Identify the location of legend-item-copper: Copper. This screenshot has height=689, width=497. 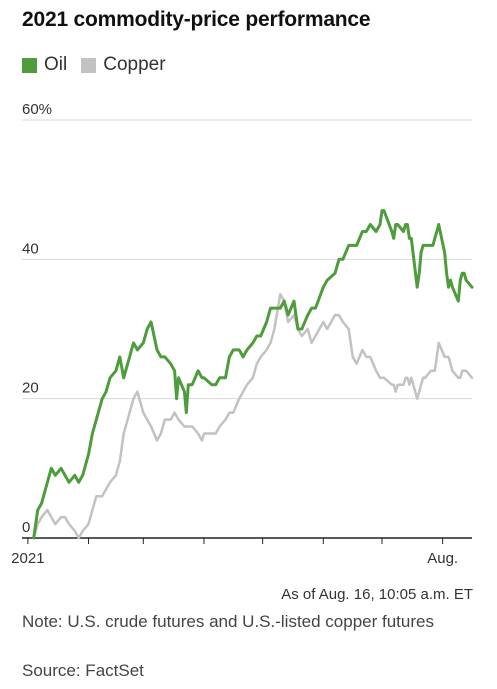
(123, 65).